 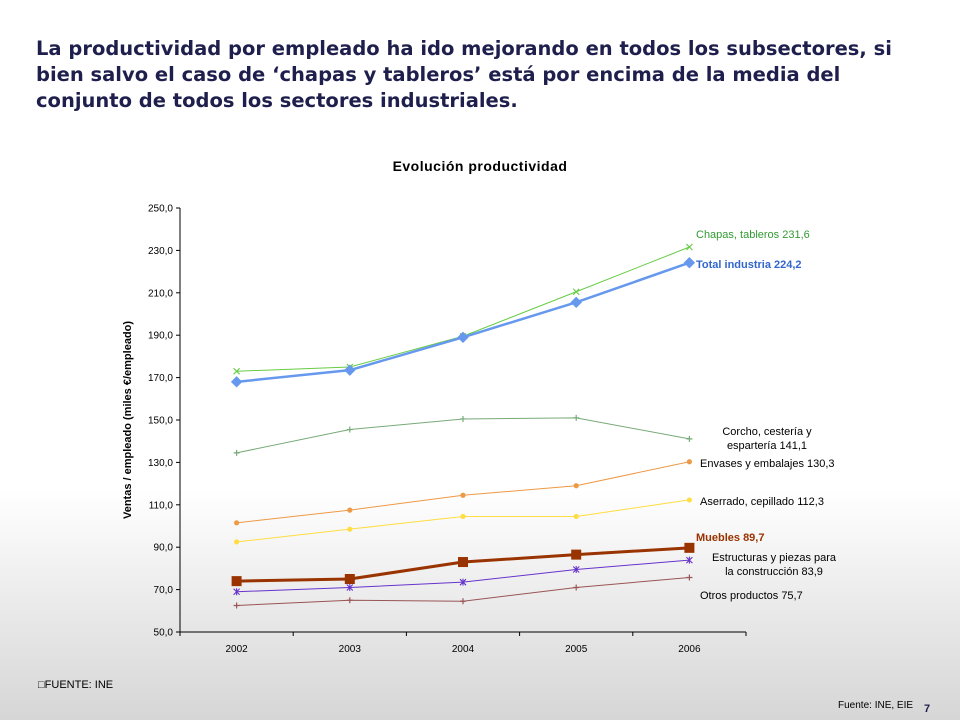 I want to click on series-label: Envases y embalajes 130,3, so click(x=767, y=464).